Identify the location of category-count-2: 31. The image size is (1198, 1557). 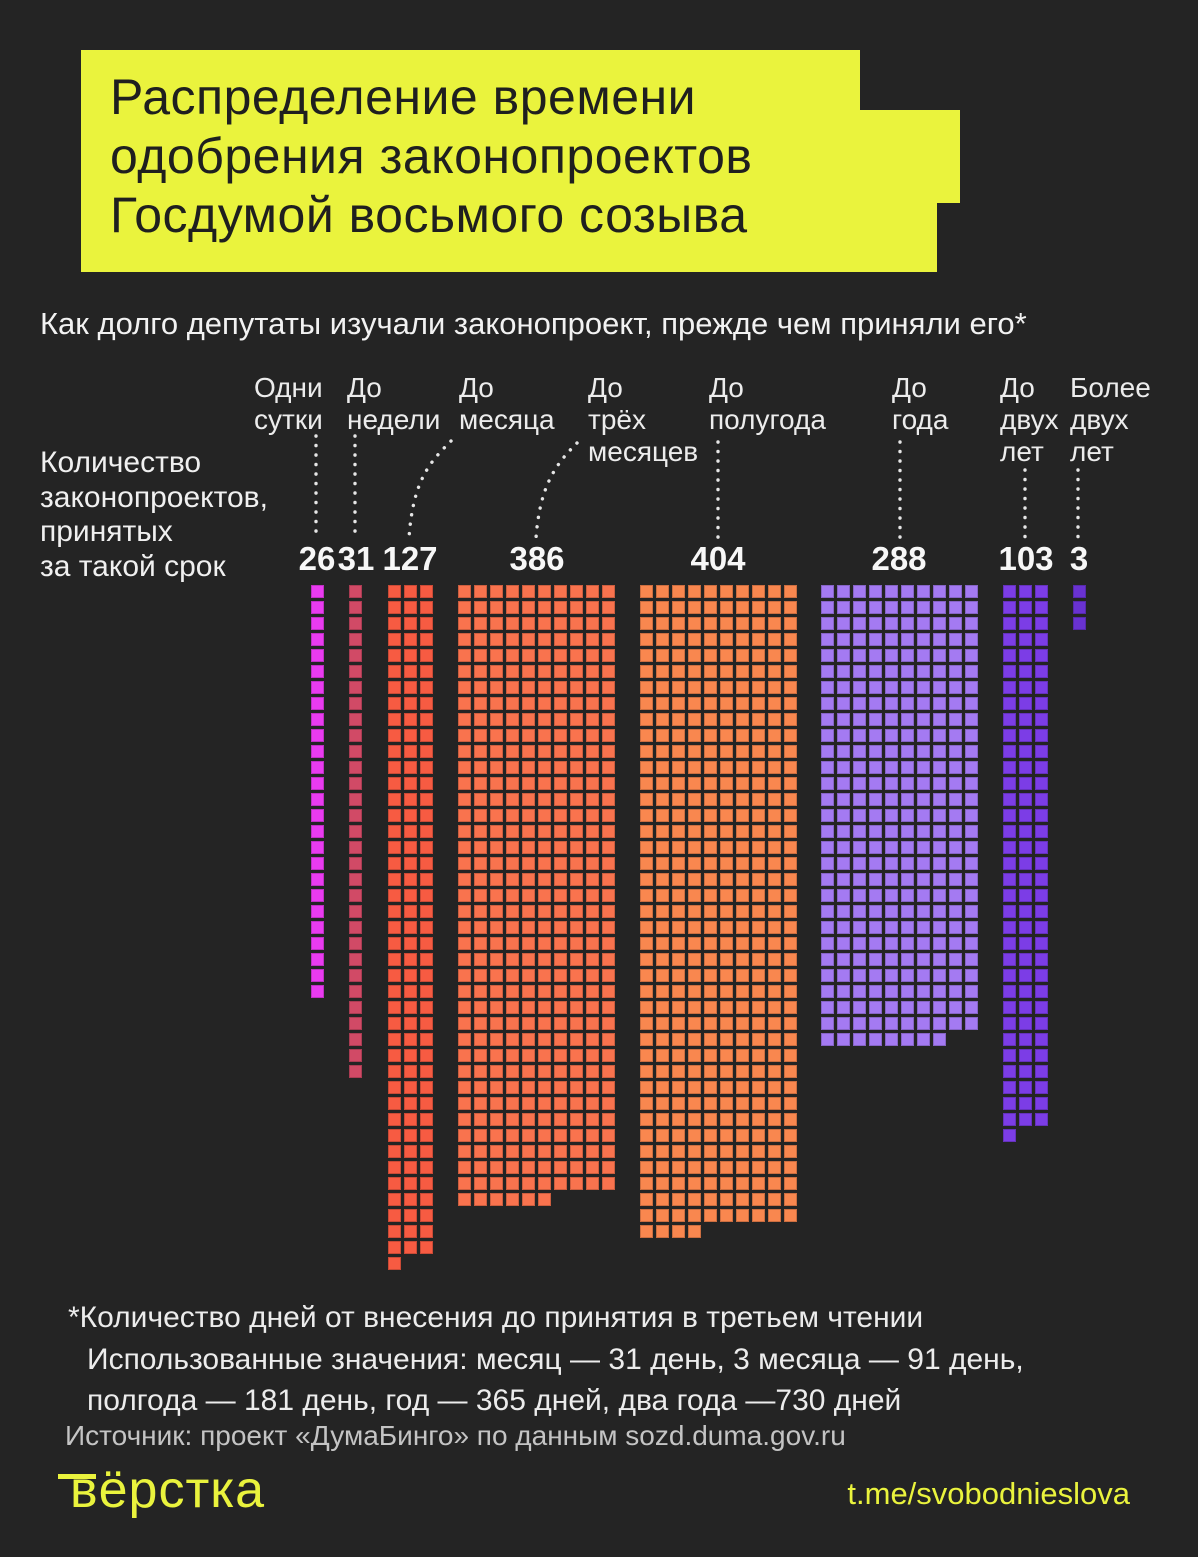
(356, 558).